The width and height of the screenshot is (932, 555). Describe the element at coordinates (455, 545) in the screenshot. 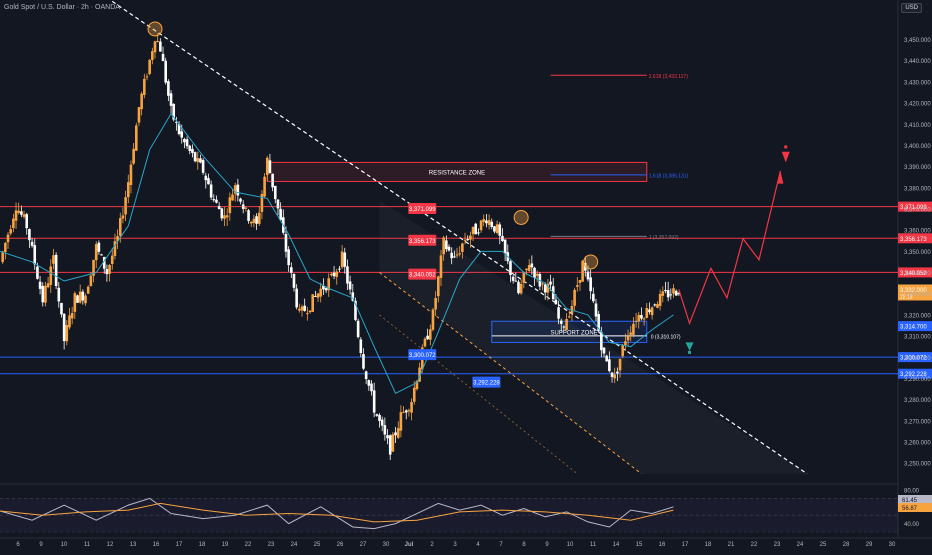

I see `time-tick-label: 3` at that location.